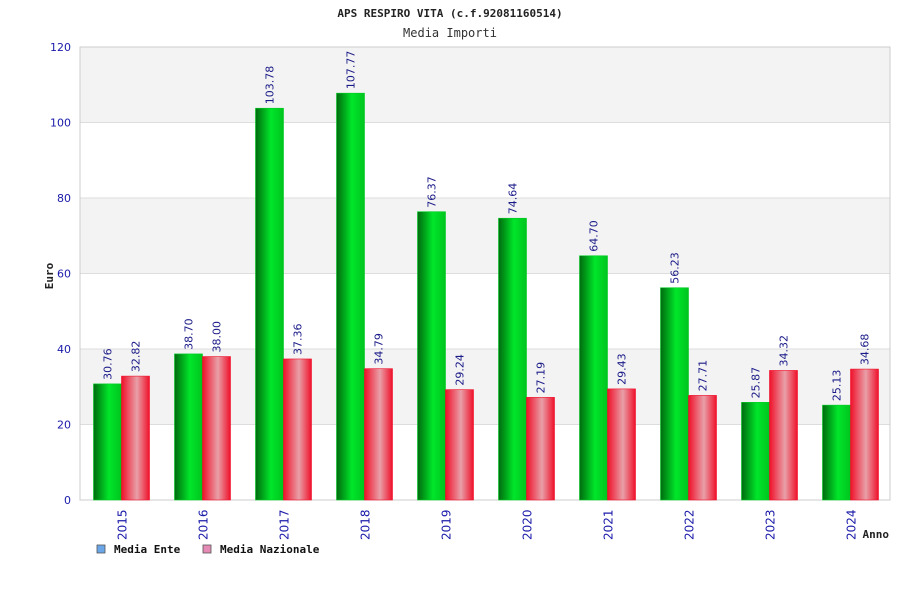 The height and width of the screenshot is (600, 900). What do you see at coordinates (460, 370) in the screenshot?
I see `data-label: 29.24` at bounding box center [460, 370].